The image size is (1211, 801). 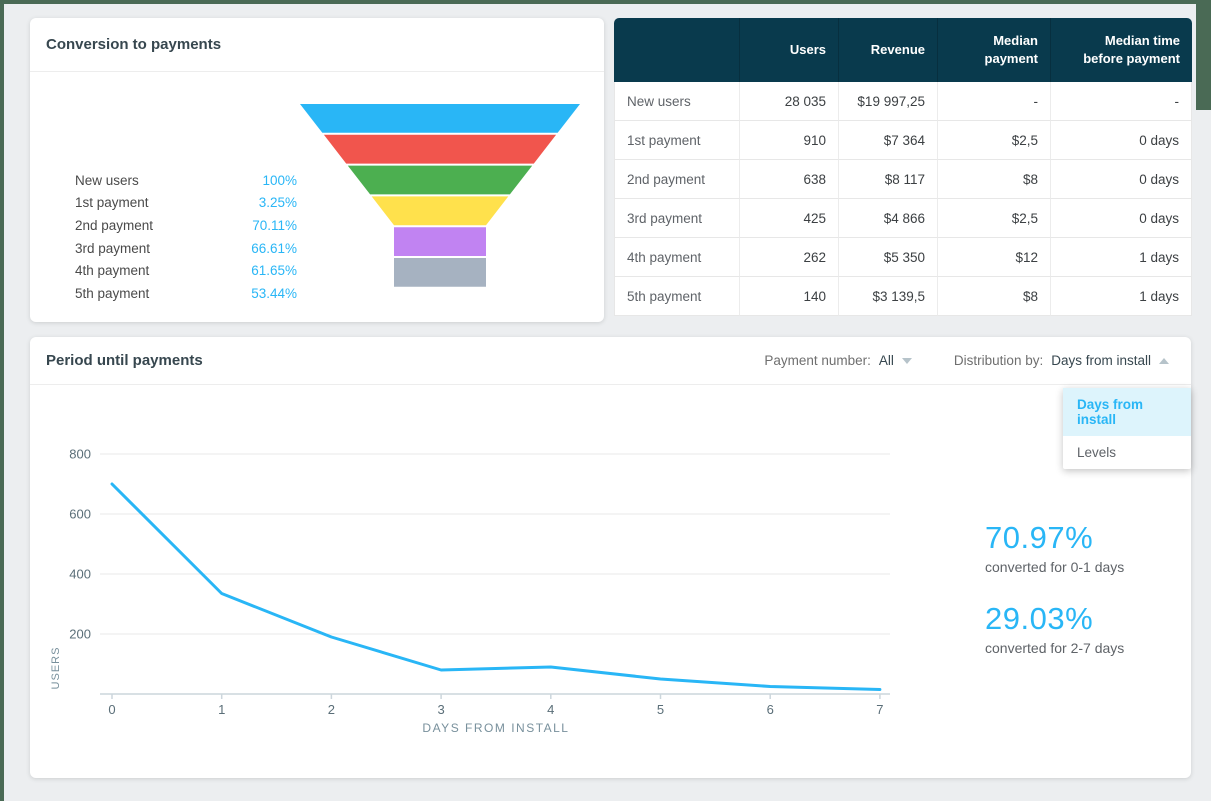 What do you see at coordinates (111, 709) in the screenshot?
I see `svg-text: 0` at bounding box center [111, 709].